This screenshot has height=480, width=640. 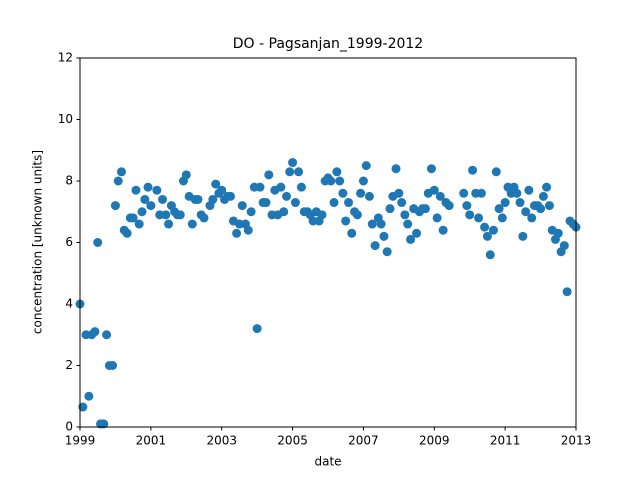 I want to click on x-tick-label: 2005, so click(x=292, y=441).